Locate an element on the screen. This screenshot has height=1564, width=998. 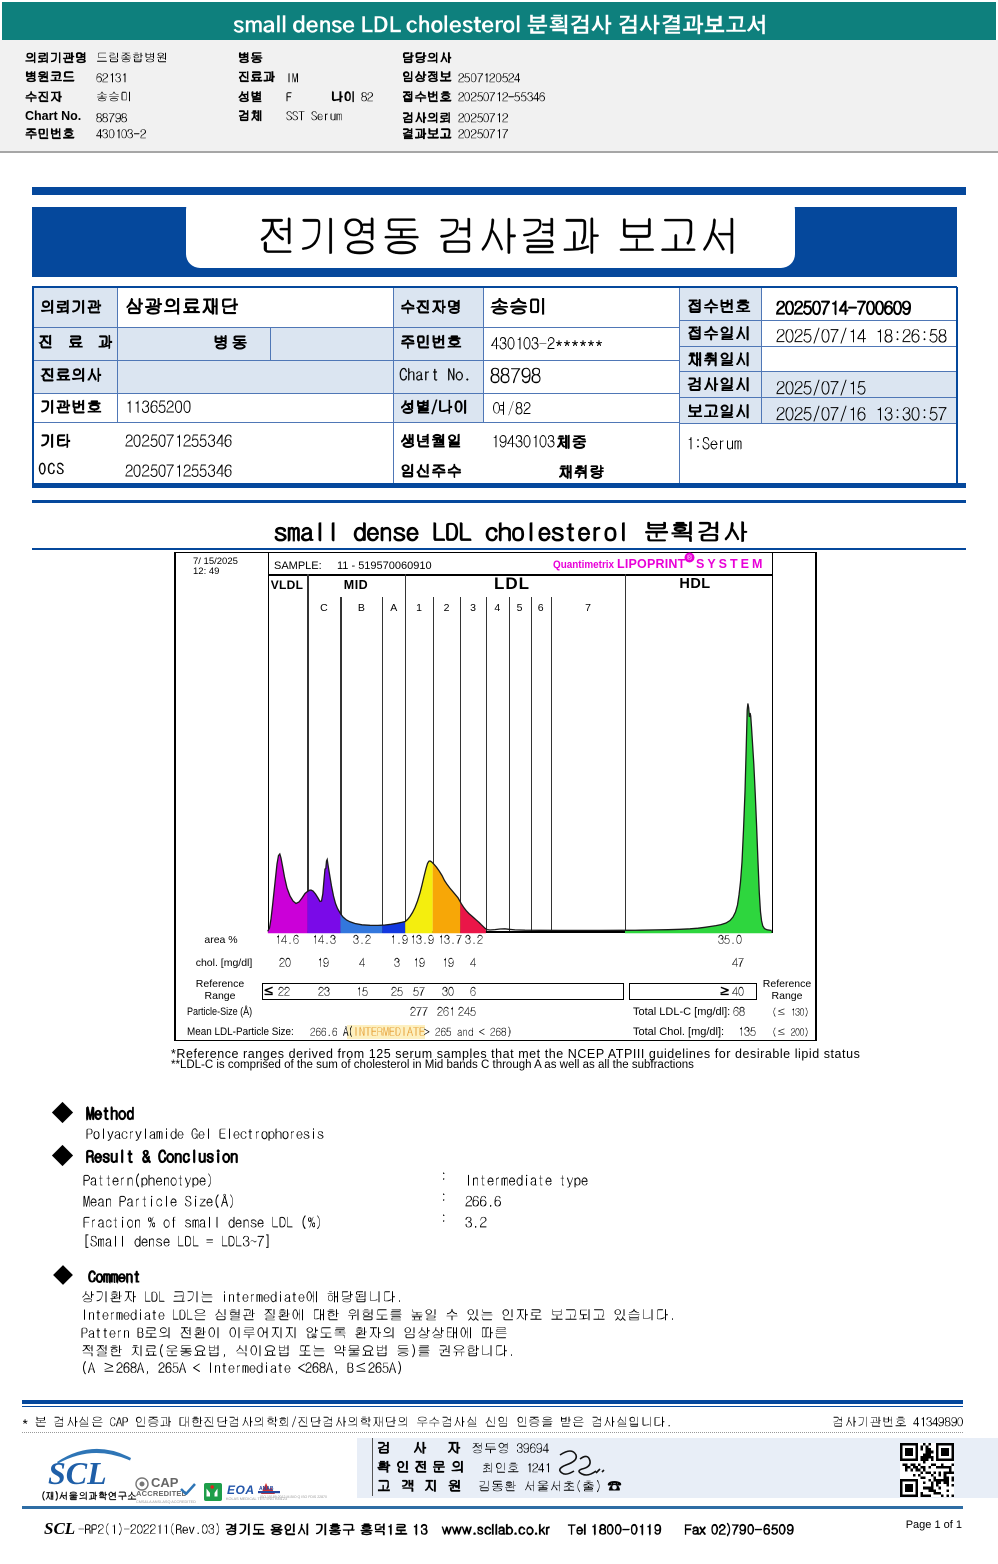
svg-text: ANAB is located at coordinates (266, 1489).